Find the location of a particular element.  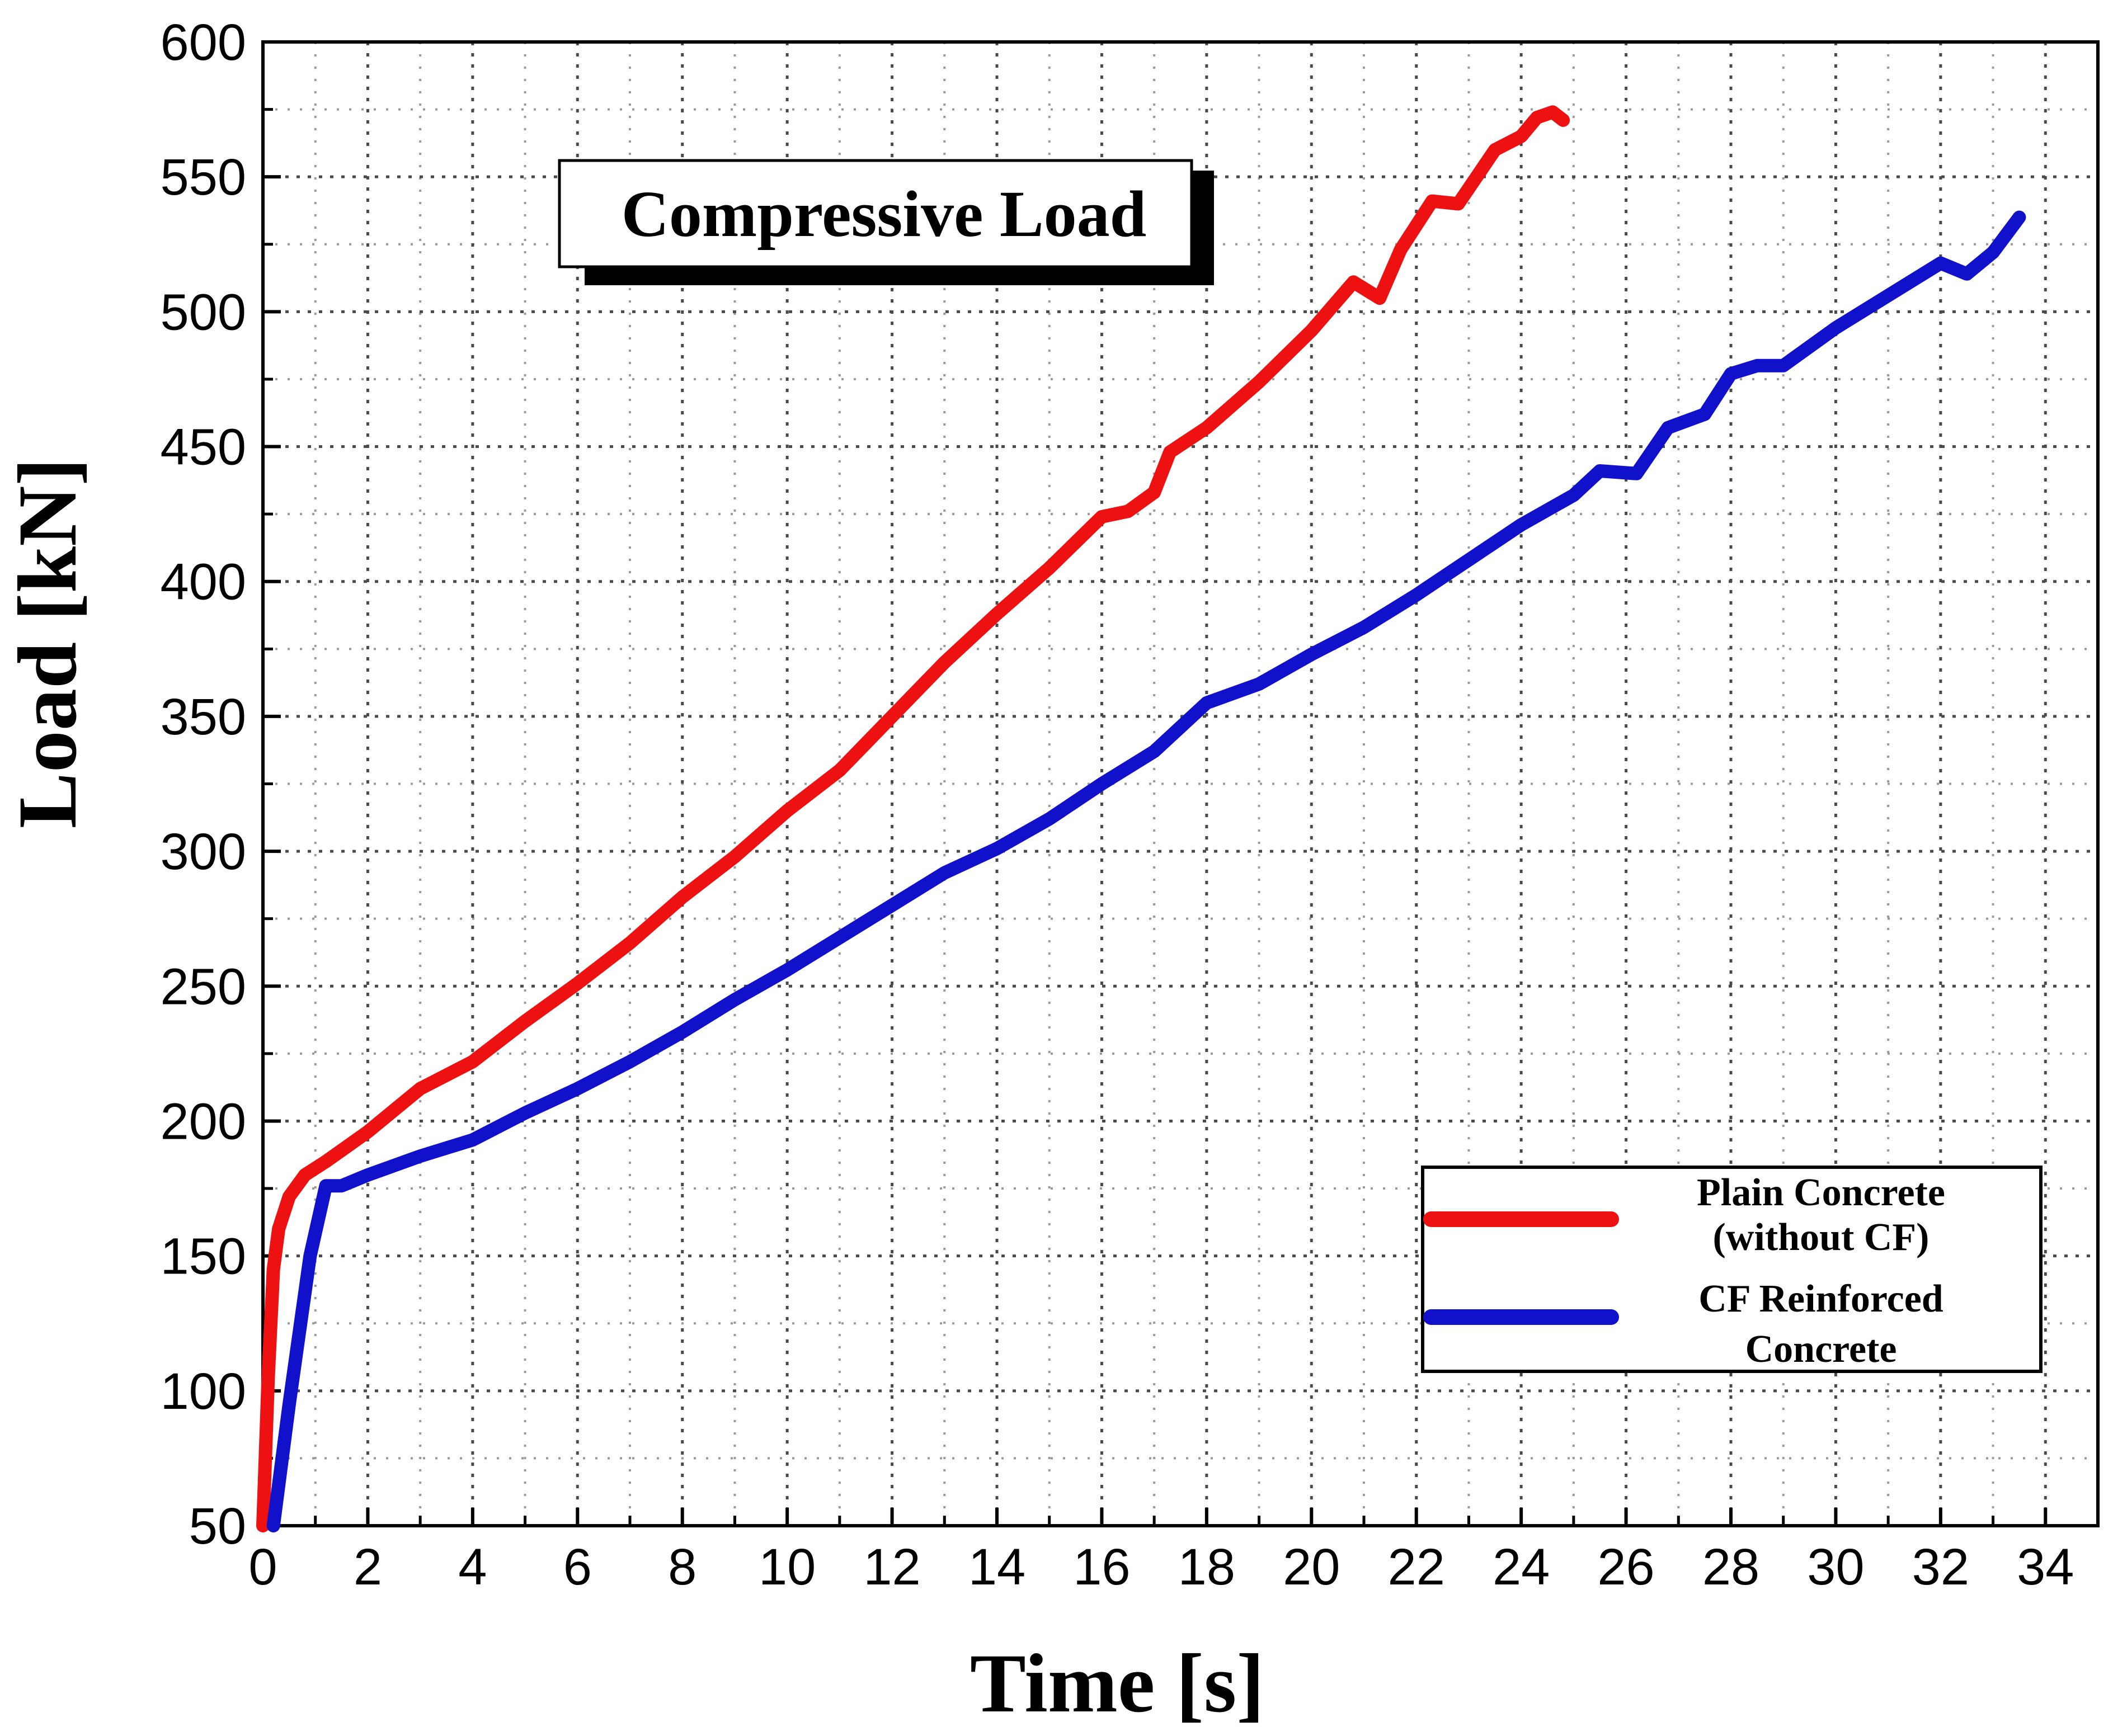

x-tick-label: 22 is located at coordinates (1416, 1567).